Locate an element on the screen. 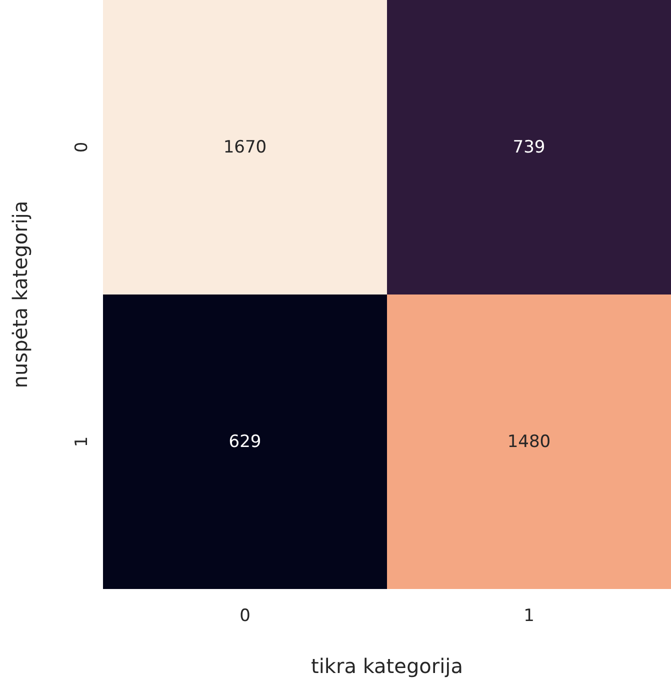 The height and width of the screenshot is (681, 671). y-axis-title: nuspėta kategorija is located at coordinates (20, 294).